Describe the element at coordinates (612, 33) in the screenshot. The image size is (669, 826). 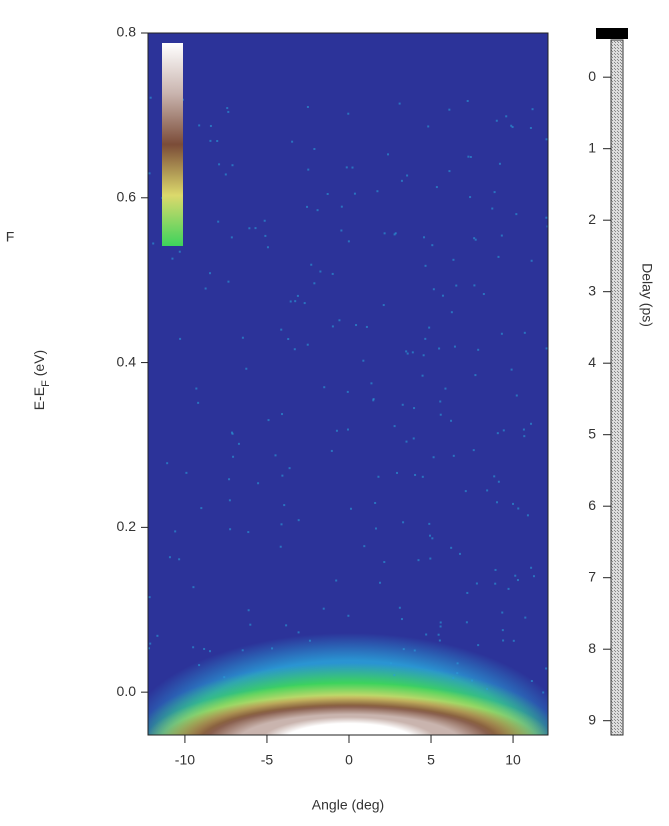
I see `delay-thumb` at that location.